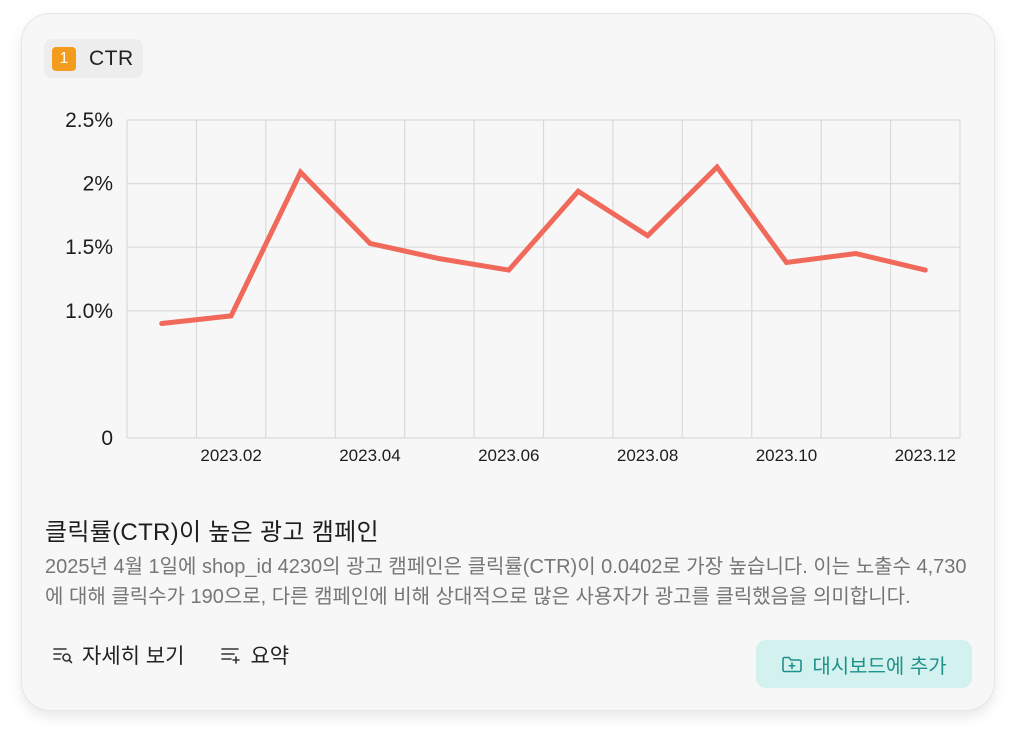  I want to click on details-label: 자세히 보기, so click(133, 656).